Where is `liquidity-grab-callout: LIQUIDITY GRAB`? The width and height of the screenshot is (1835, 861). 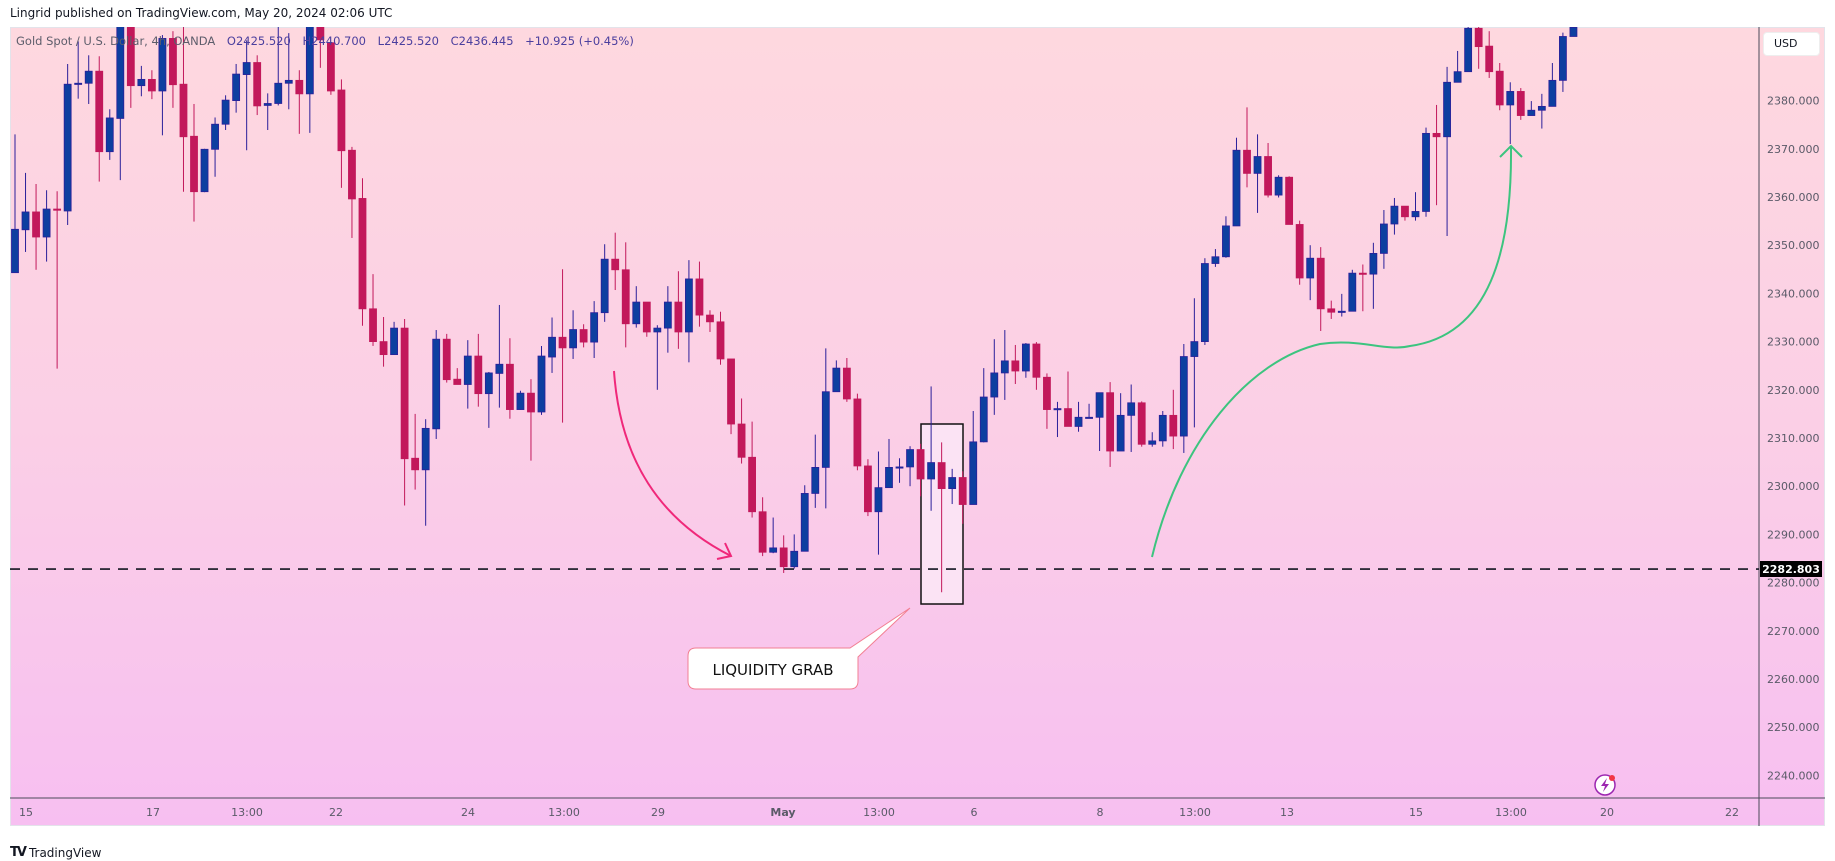 liquidity-grab-callout: LIQUIDITY GRAB is located at coordinates (799, 648).